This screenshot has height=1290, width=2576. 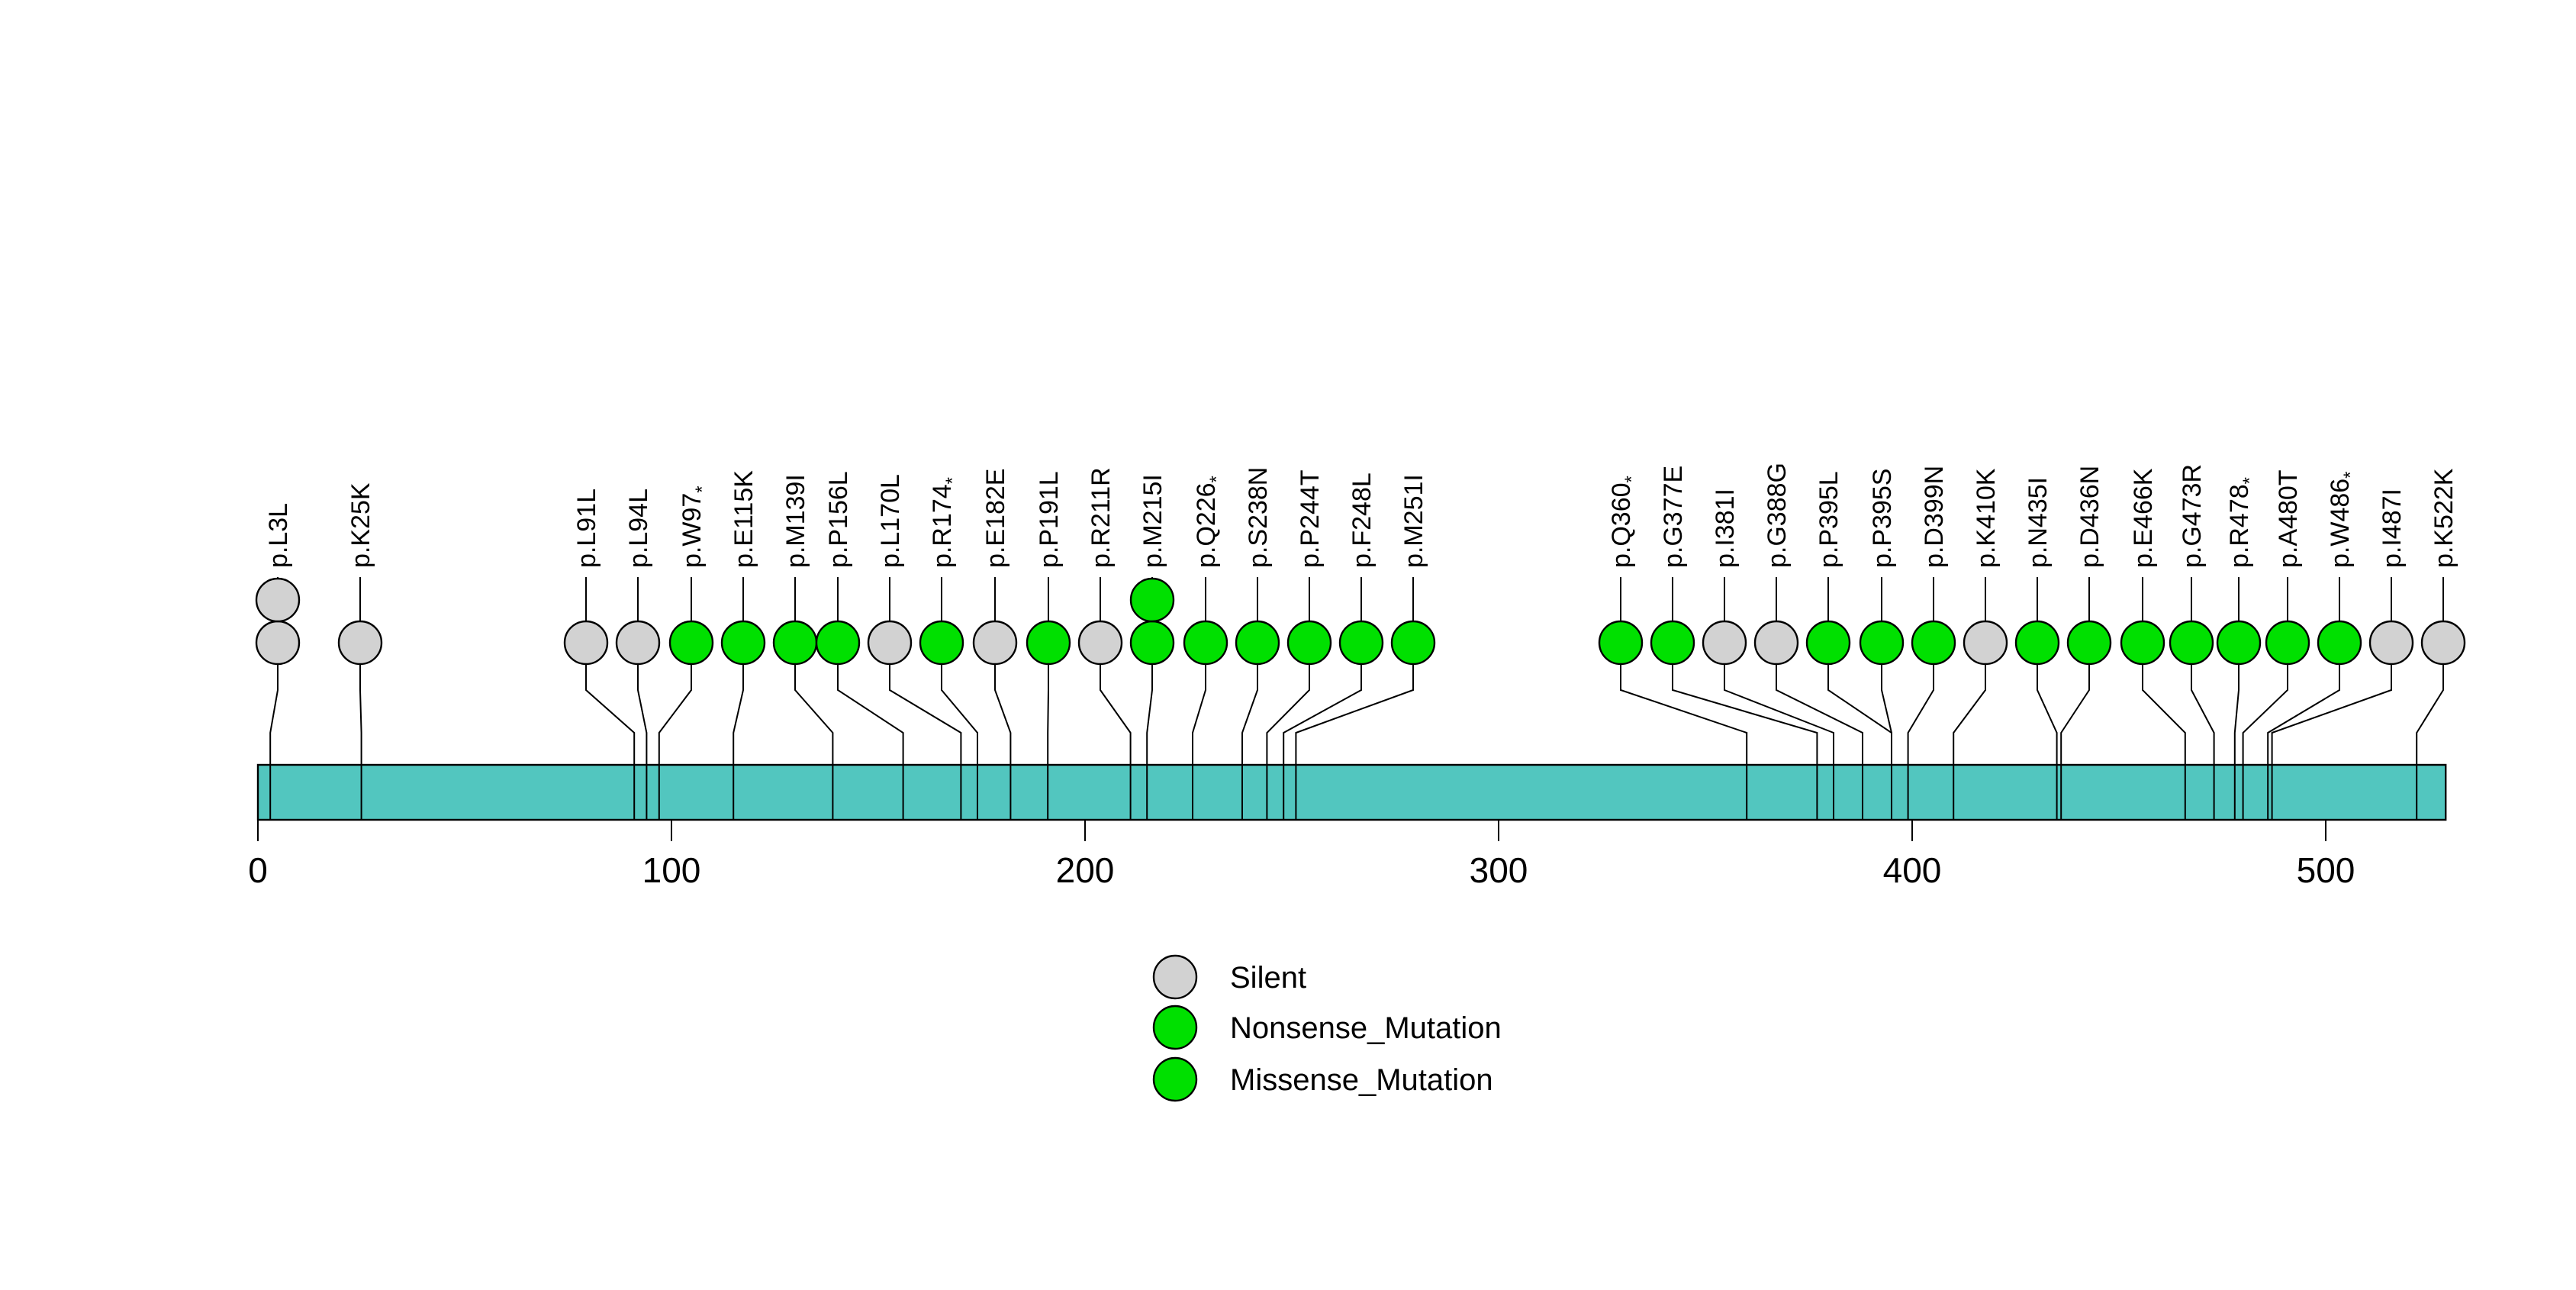 What do you see at coordinates (2443, 518) in the screenshot?
I see `mutation-label: p.K522K` at bounding box center [2443, 518].